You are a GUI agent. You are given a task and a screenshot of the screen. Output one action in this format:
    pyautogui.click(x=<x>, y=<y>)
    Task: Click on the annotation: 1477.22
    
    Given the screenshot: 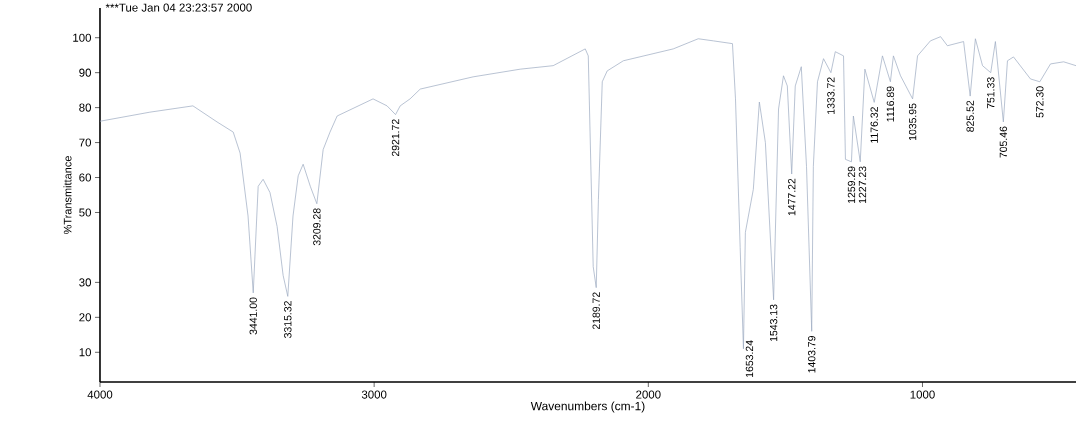 What is the action you would take?
    pyautogui.click(x=792, y=197)
    